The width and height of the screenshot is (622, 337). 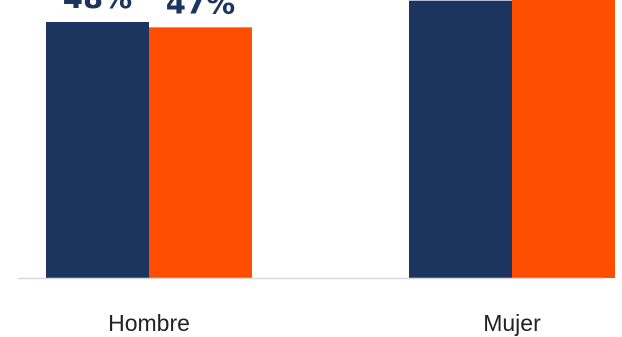 I want to click on value-label-hombre-series-2: 47%, so click(x=200, y=10).